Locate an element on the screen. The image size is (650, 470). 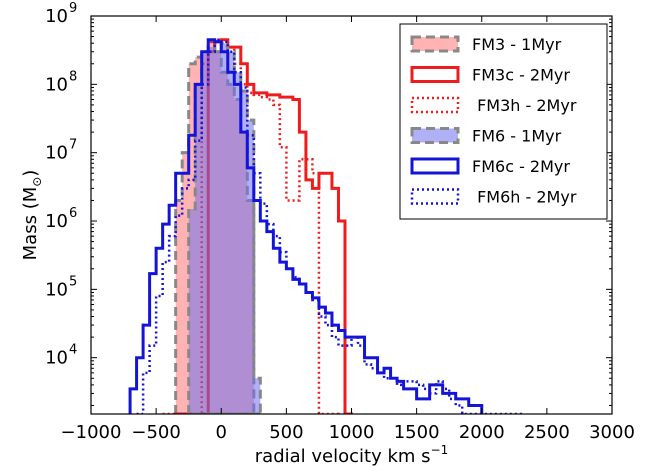
legend-label-fm6-1myr: FM6 - 1Myr is located at coordinates (517, 136).